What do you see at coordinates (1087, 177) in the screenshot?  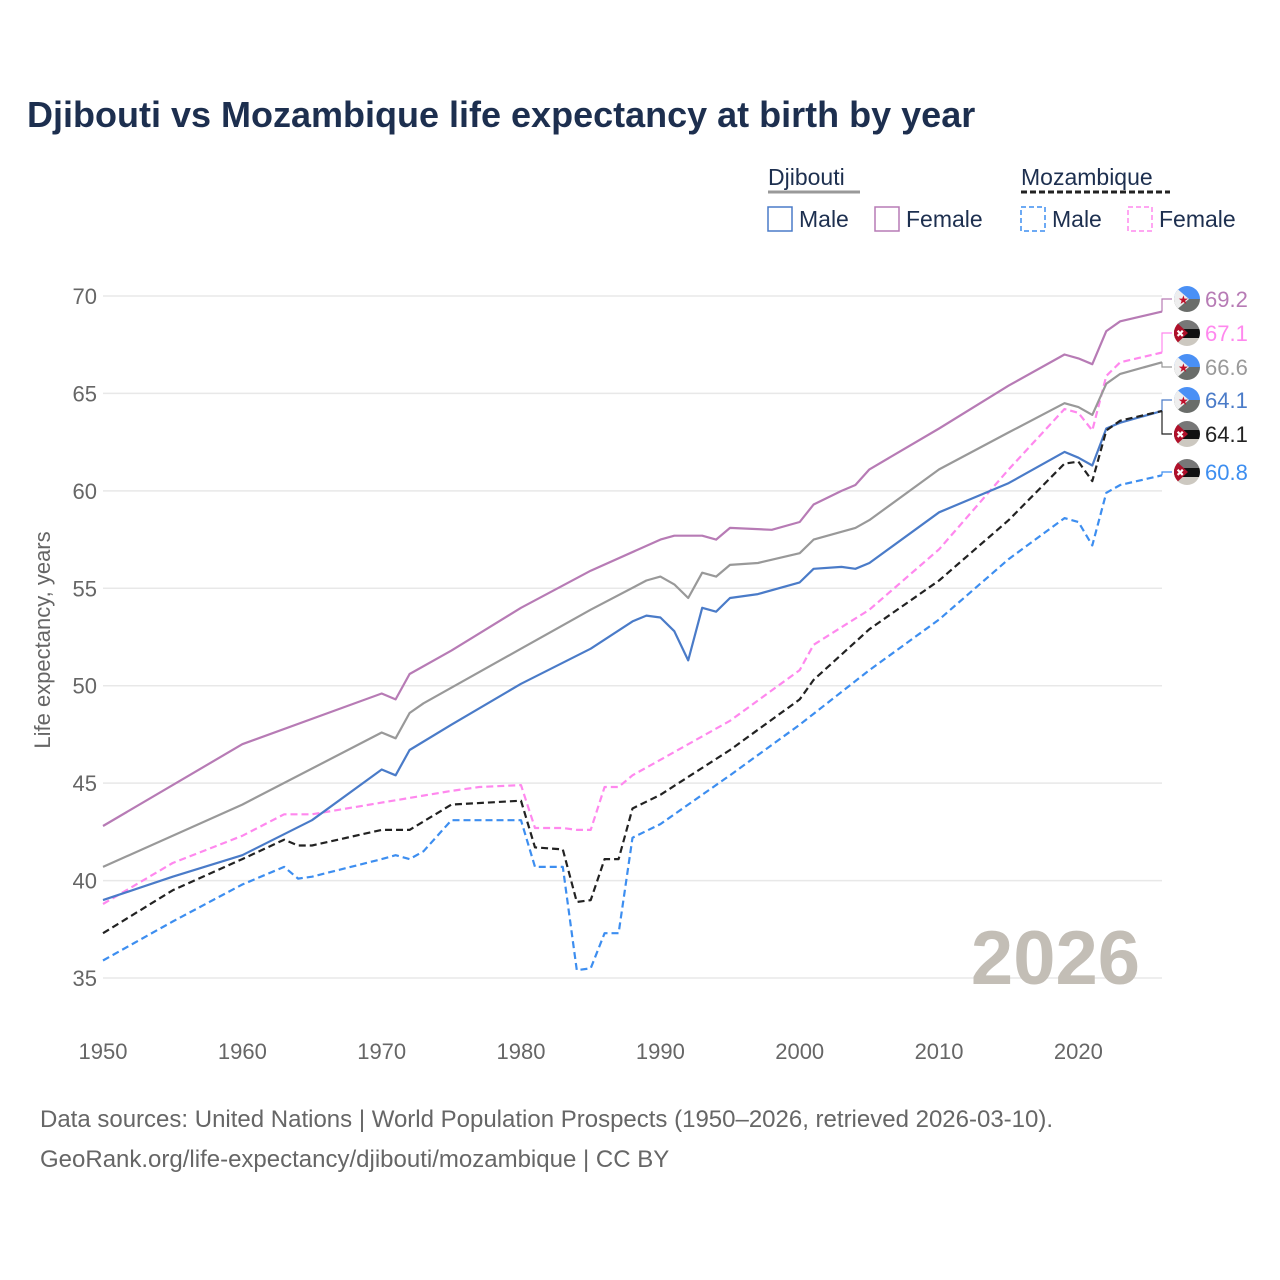 I see `legend-group-title: Mozambique` at bounding box center [1087, 177].